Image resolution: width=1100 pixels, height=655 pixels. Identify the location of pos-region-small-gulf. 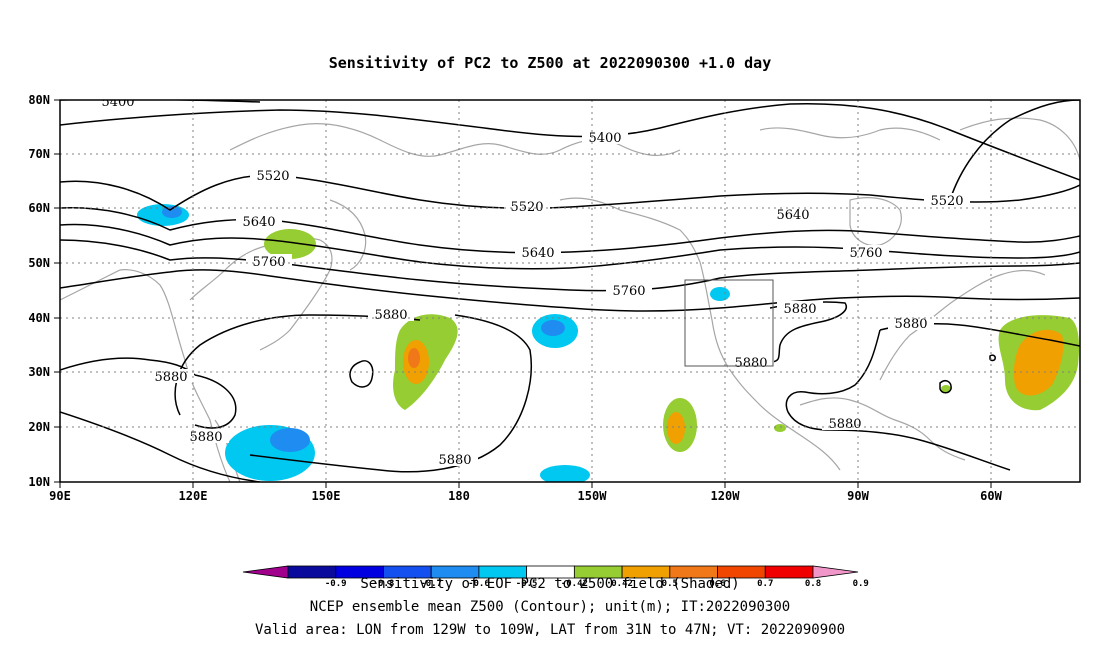
(780, 428).